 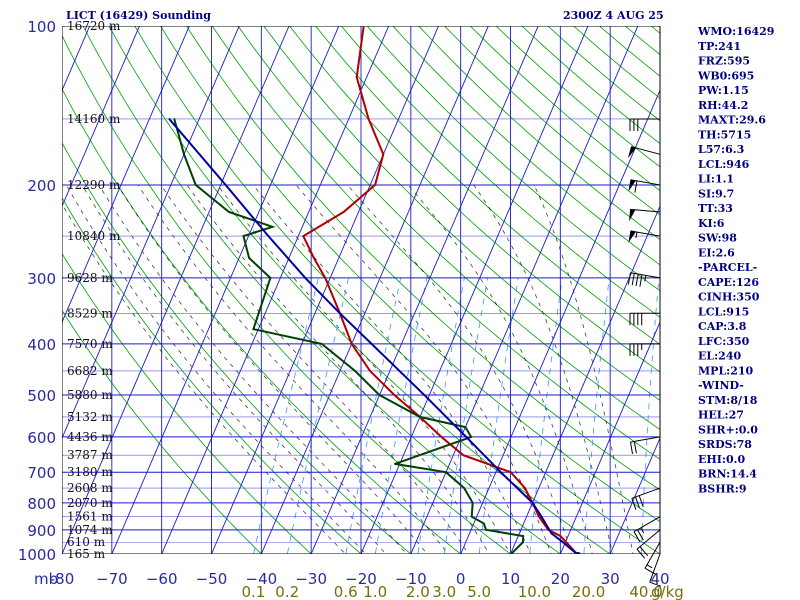 What do you see at coordinates (41, 279) in the screenshot?
I see `pressure-tick-label: 300` at bounding box center [41, 279].